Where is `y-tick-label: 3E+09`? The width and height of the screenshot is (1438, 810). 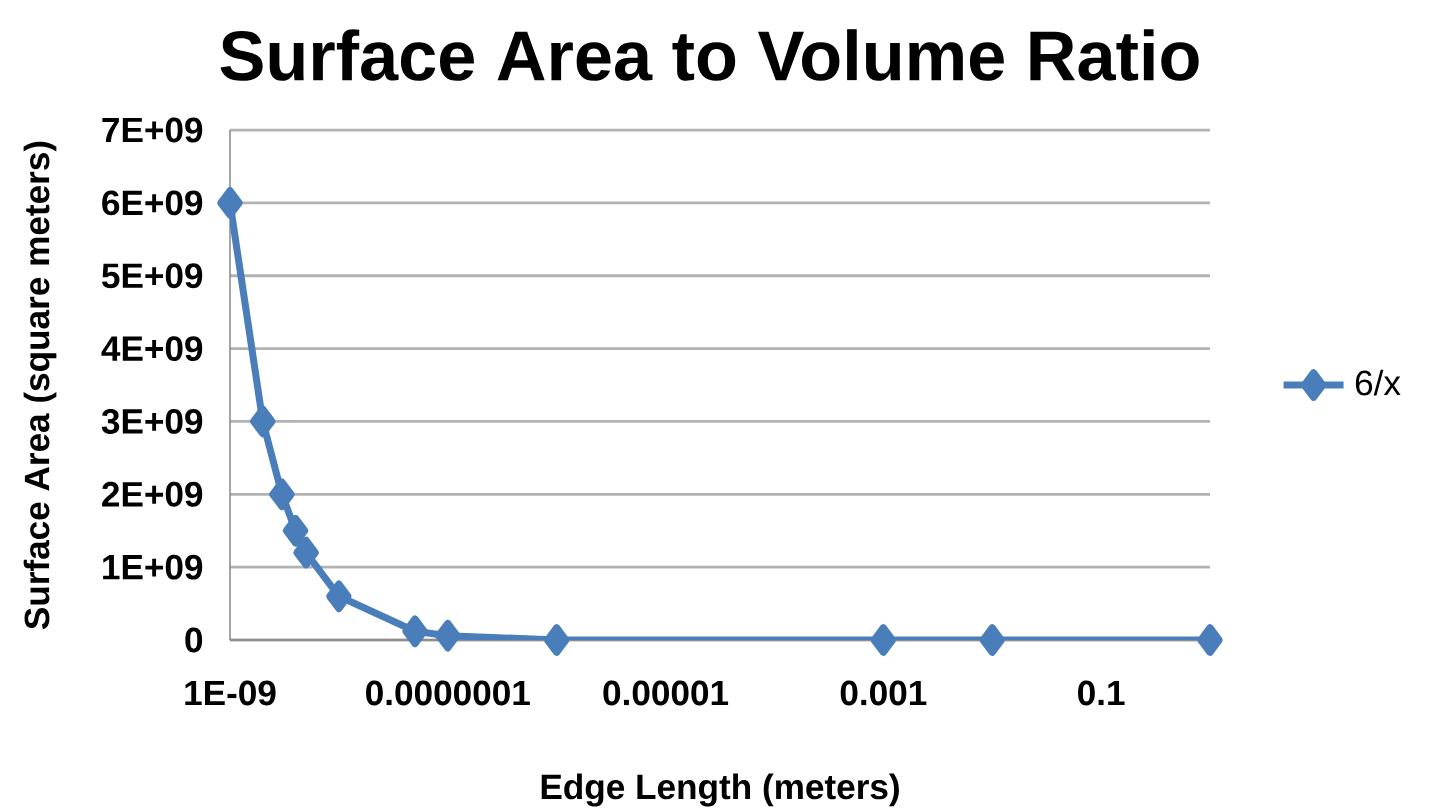
y-tick-label: 3E+09 is located at coordinates (152, 421).